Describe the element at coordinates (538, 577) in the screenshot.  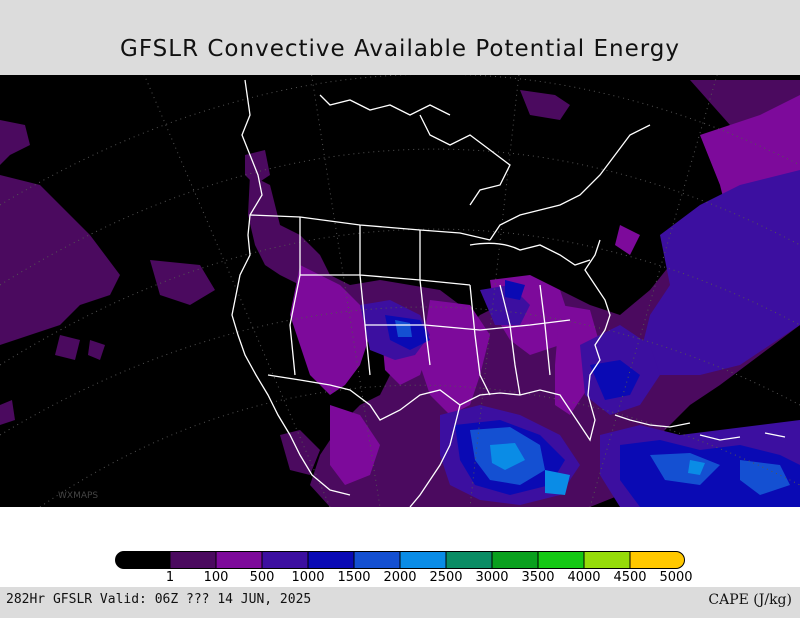
I see `colorbar-tick-label: 3500` at that location.